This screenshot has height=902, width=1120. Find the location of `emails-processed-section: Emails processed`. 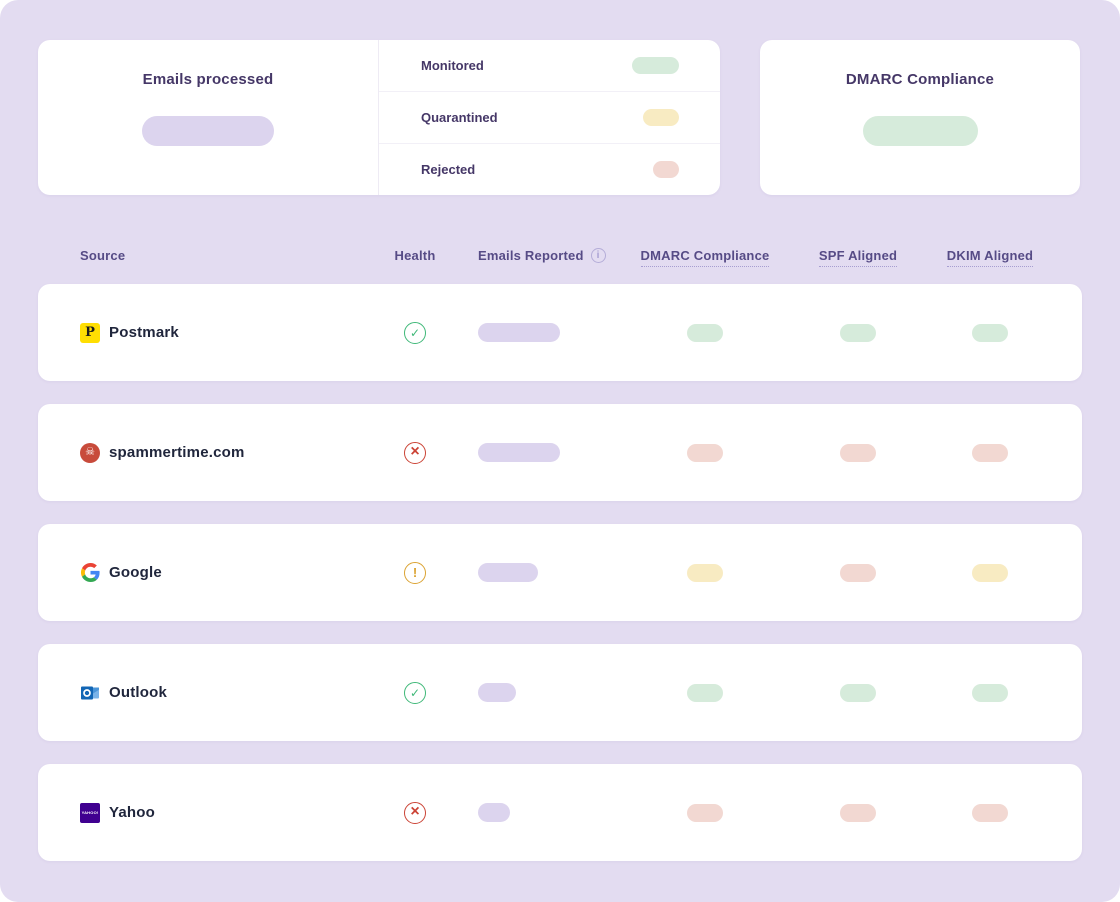

emails-processed-section: Emails processed is located at coordinates (208, 117).